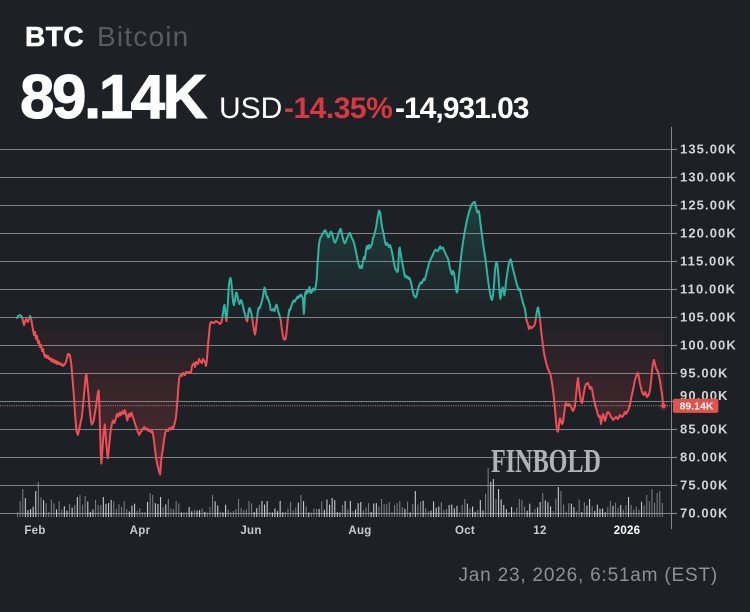 This screenshot has width=750, height=612. Describe the element at coordinates (34, 531) in the screenshot. I see `svg-text: Feb` at that location.